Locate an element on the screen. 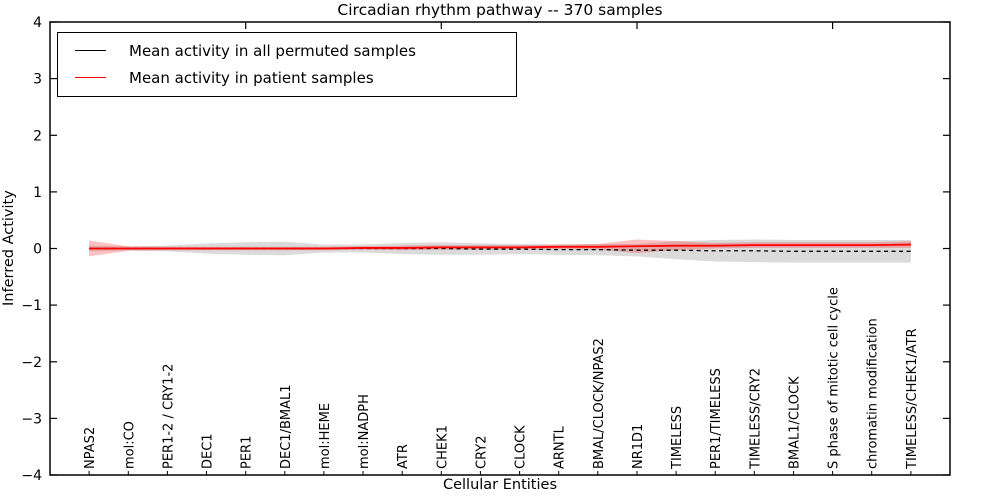 Image resolution: width=1000 pixels, height=504 pixels. legend-entry-permuted: Mean activity in all permuted samples is located at coordinates (287, 50).